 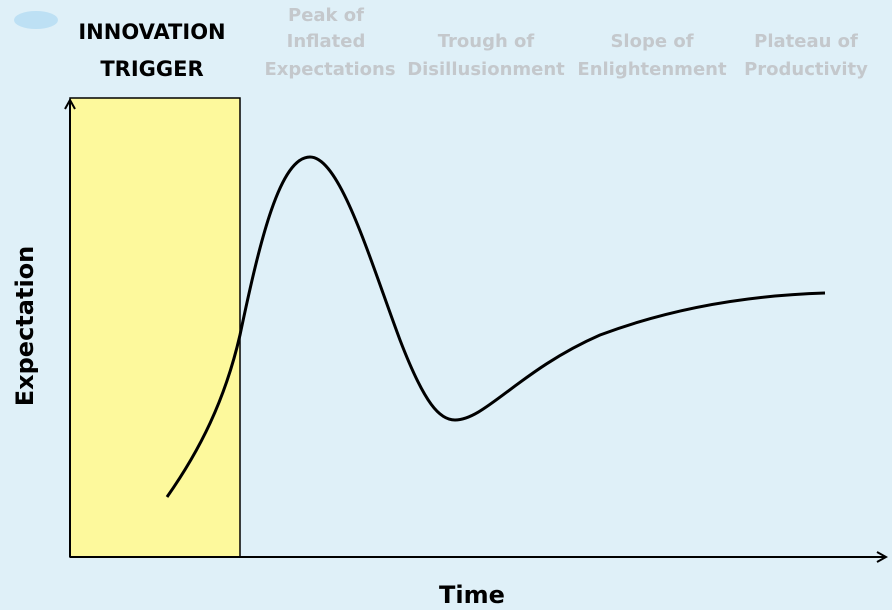 What do you see at coordinates (806, 41) in the screenshot?
I see `phase-label: Plateau of` at bounding box center [806, 41].